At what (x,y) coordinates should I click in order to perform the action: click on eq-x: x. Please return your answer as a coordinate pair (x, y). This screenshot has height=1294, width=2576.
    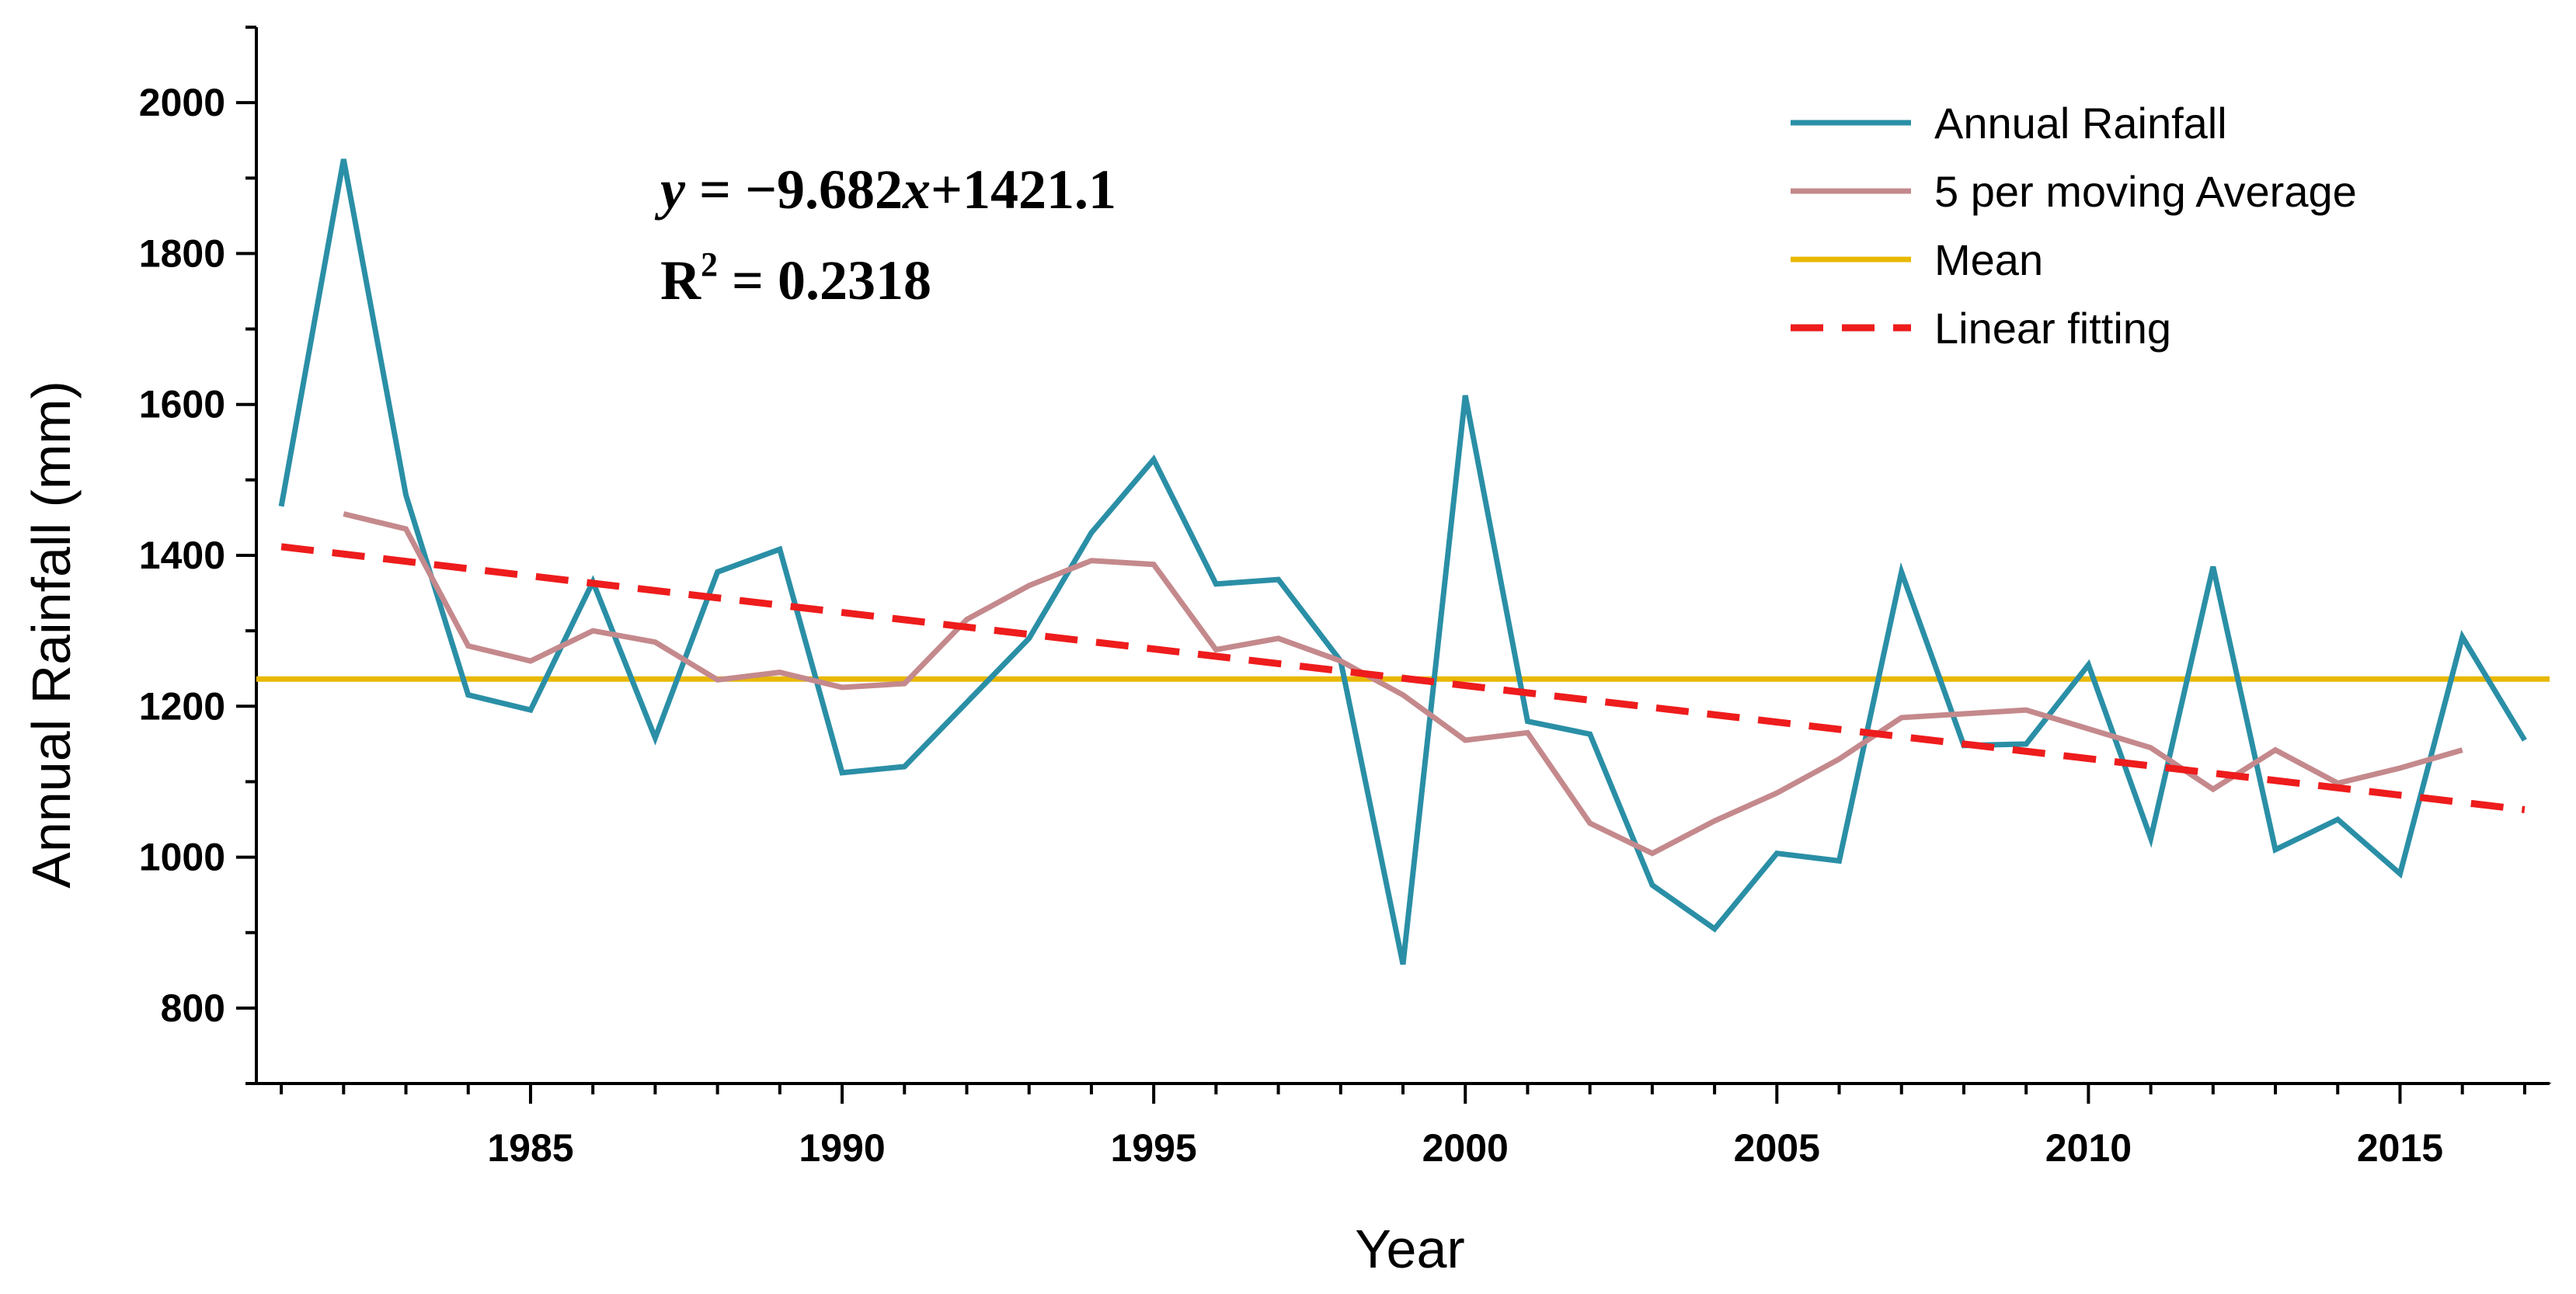
    Looking at the image, I should click on (917, 189).